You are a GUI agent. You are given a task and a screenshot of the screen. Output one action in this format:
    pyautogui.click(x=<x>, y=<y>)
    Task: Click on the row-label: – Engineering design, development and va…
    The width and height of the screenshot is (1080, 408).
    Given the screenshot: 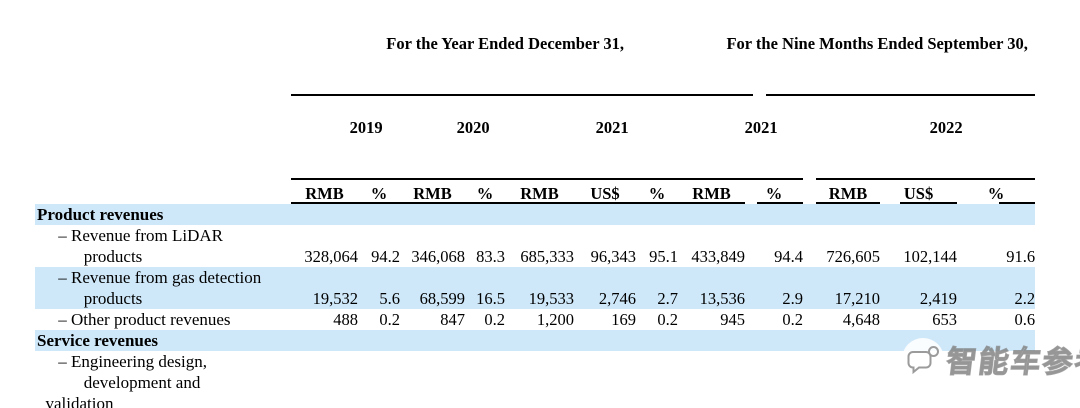 What is the action you would take?
    pyautogui.click(x=126, y=380)
    